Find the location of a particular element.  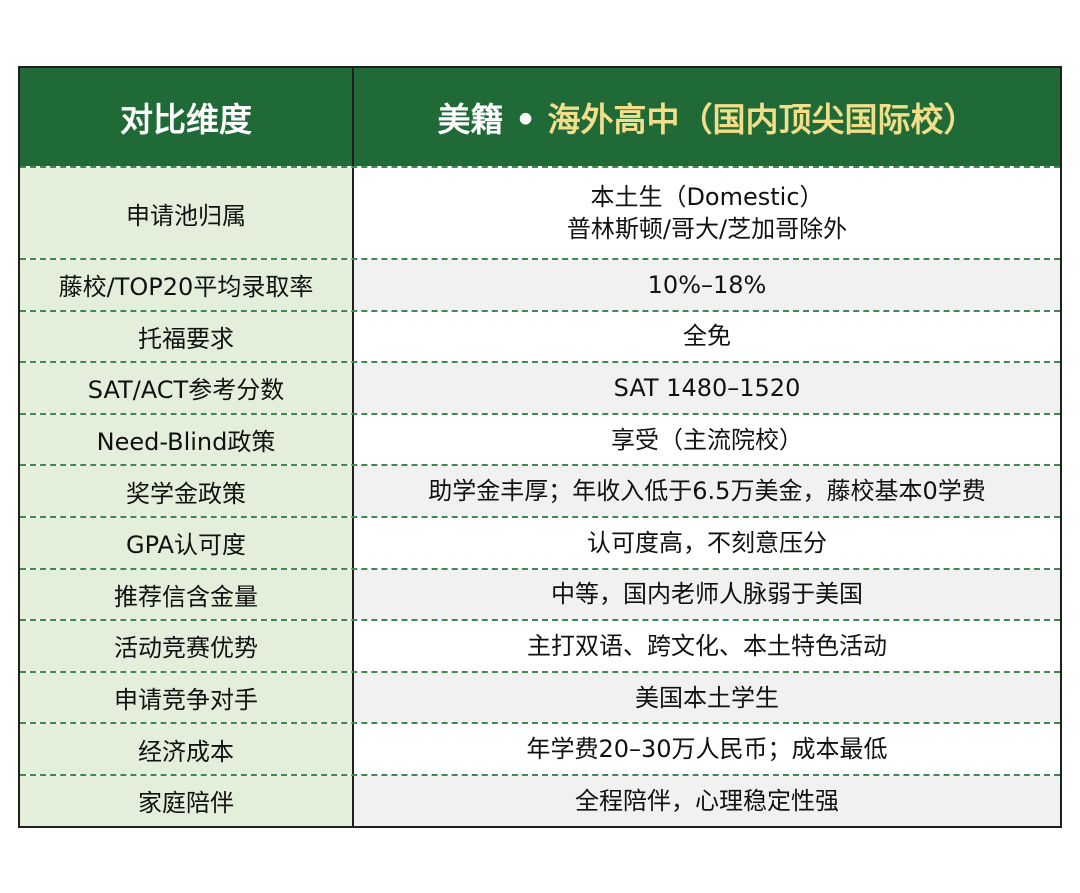

header-cell: 美籍 • 海外高中（国内顶尖国际校） is located at coordinates (707, 117).